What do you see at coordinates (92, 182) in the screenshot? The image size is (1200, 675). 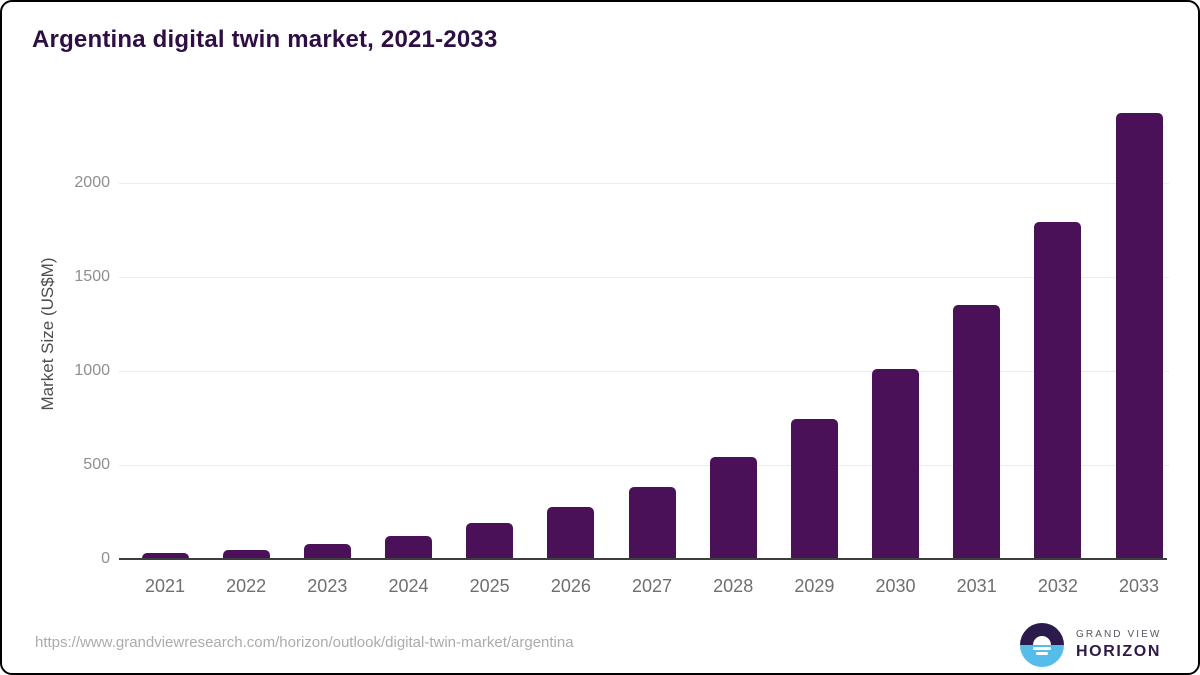 I see `y-tick-label: 2000` at bounding box center [92, 182].